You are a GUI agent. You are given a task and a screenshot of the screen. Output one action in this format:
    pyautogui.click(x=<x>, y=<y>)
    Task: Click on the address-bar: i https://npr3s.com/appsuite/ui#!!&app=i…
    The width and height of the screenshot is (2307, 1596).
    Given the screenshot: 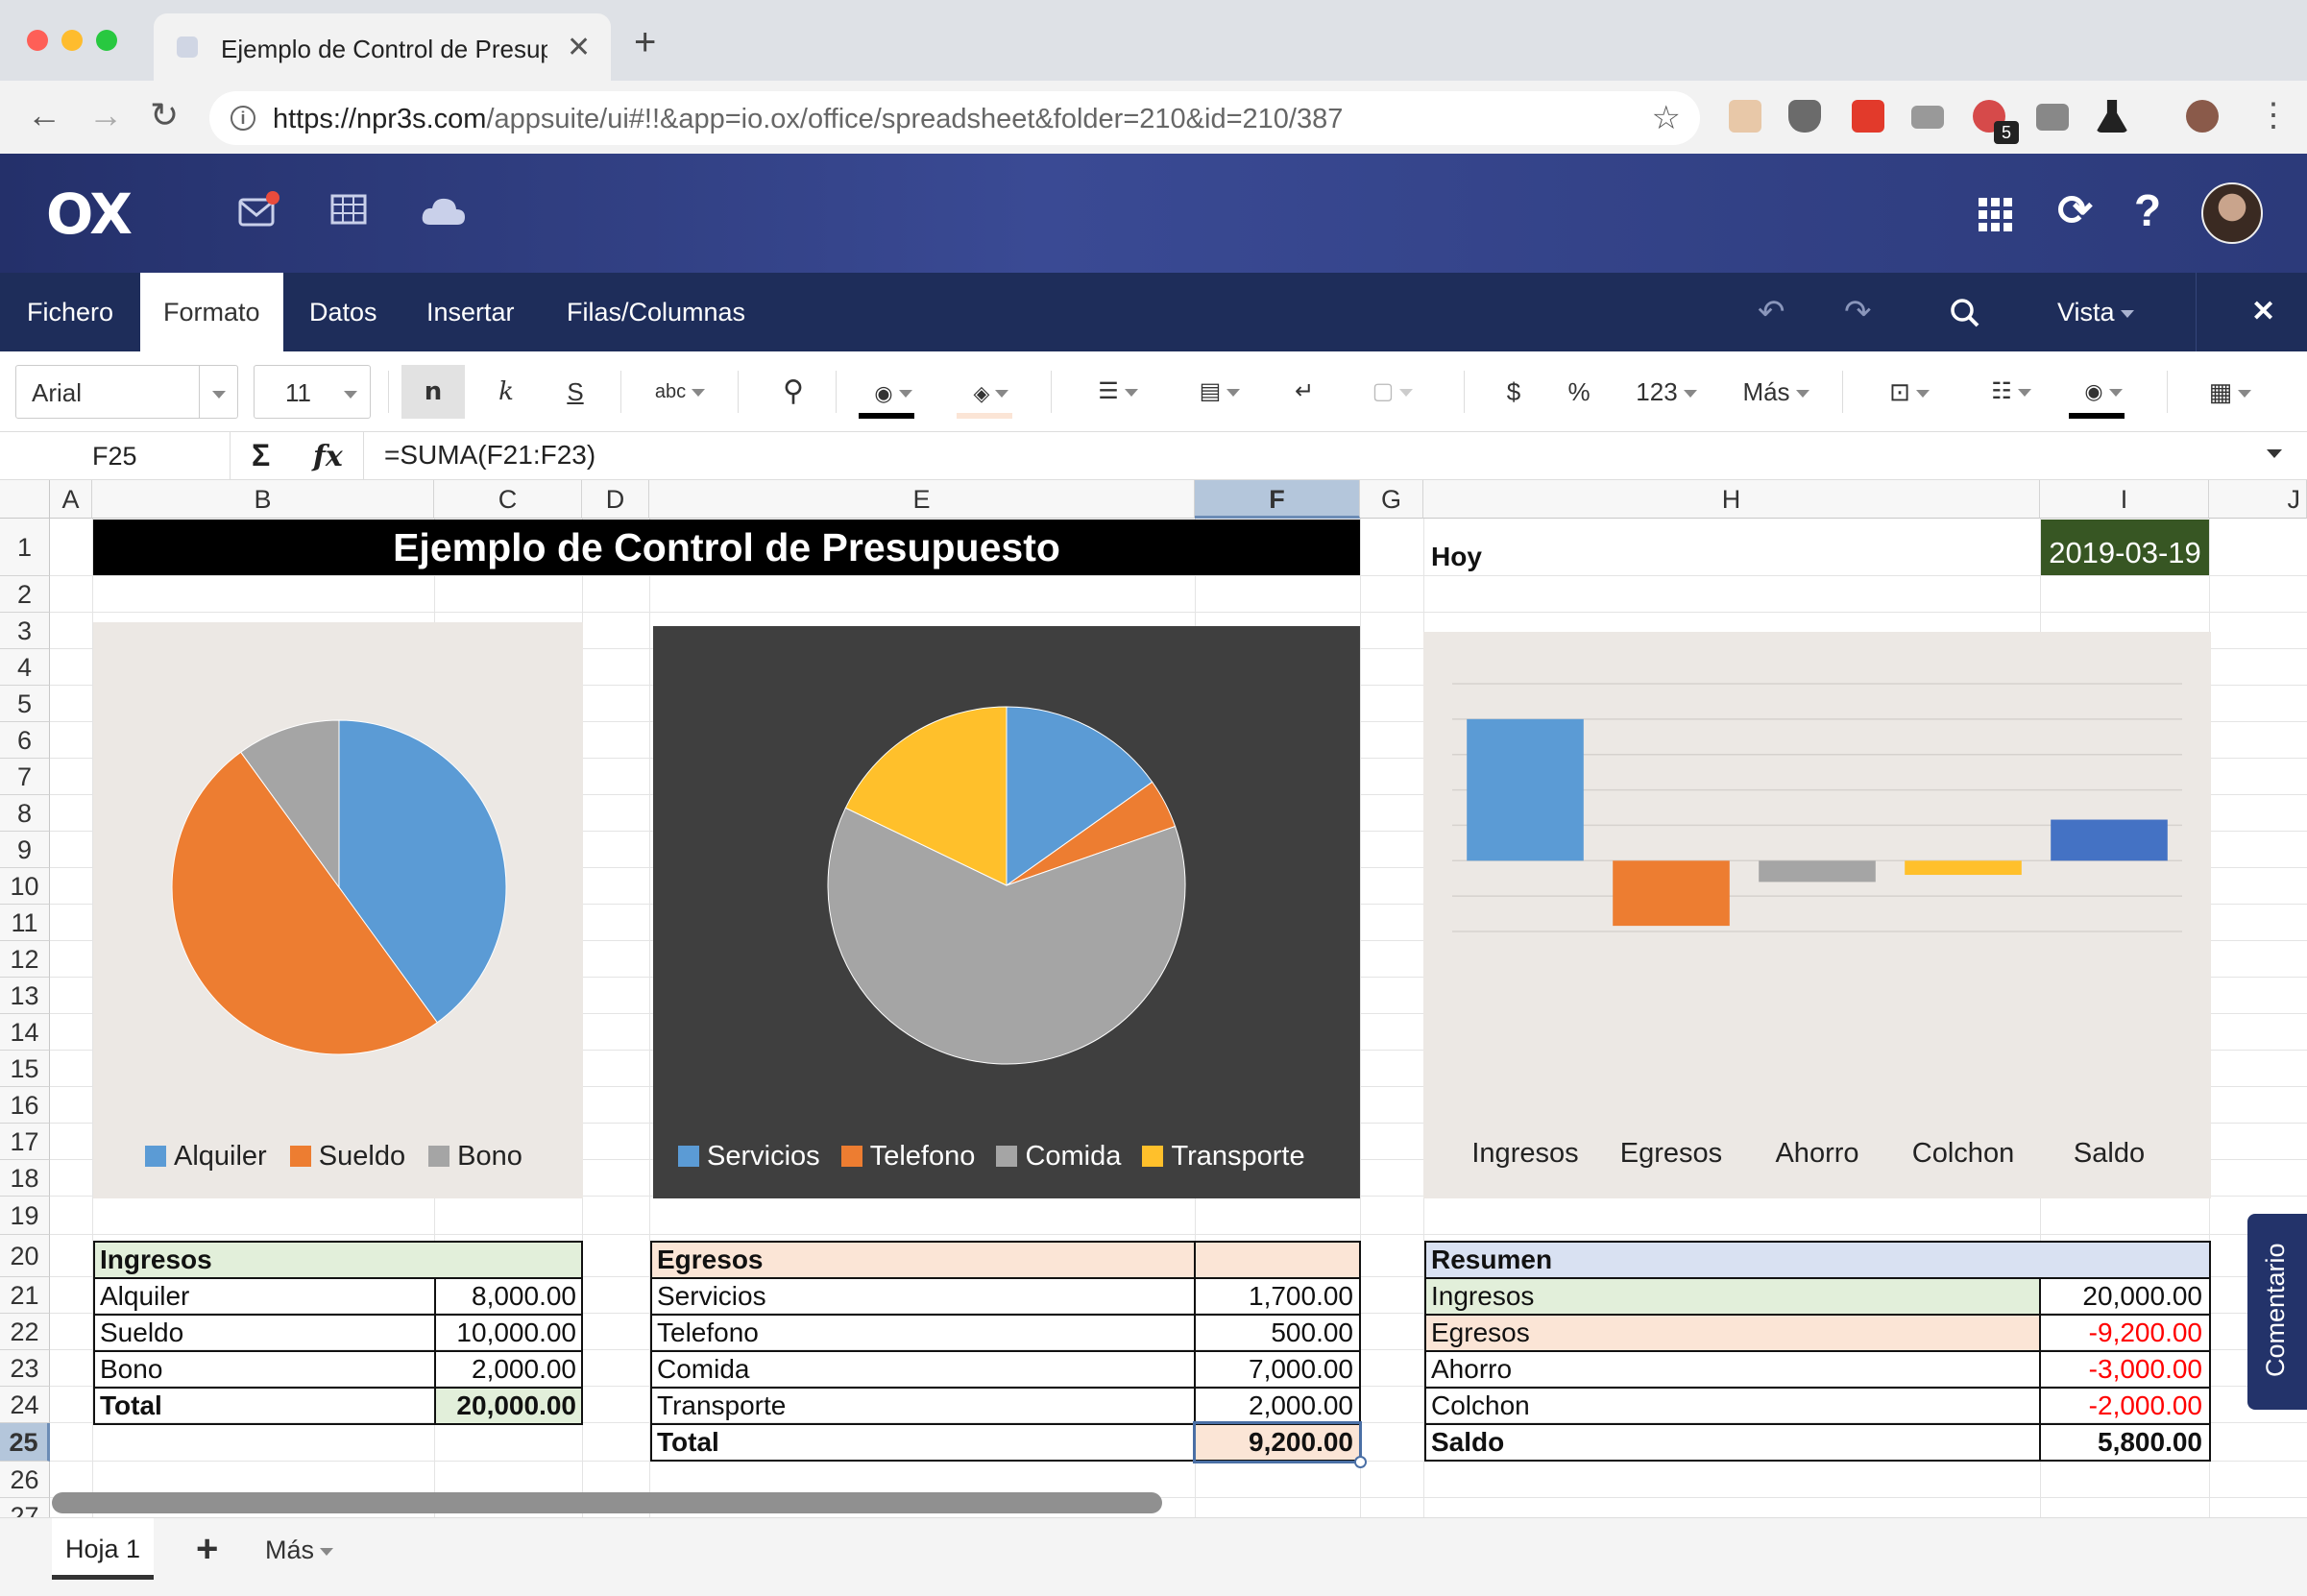 What is the action you would take?
    pyautogui.click(x=954, y=118)
    